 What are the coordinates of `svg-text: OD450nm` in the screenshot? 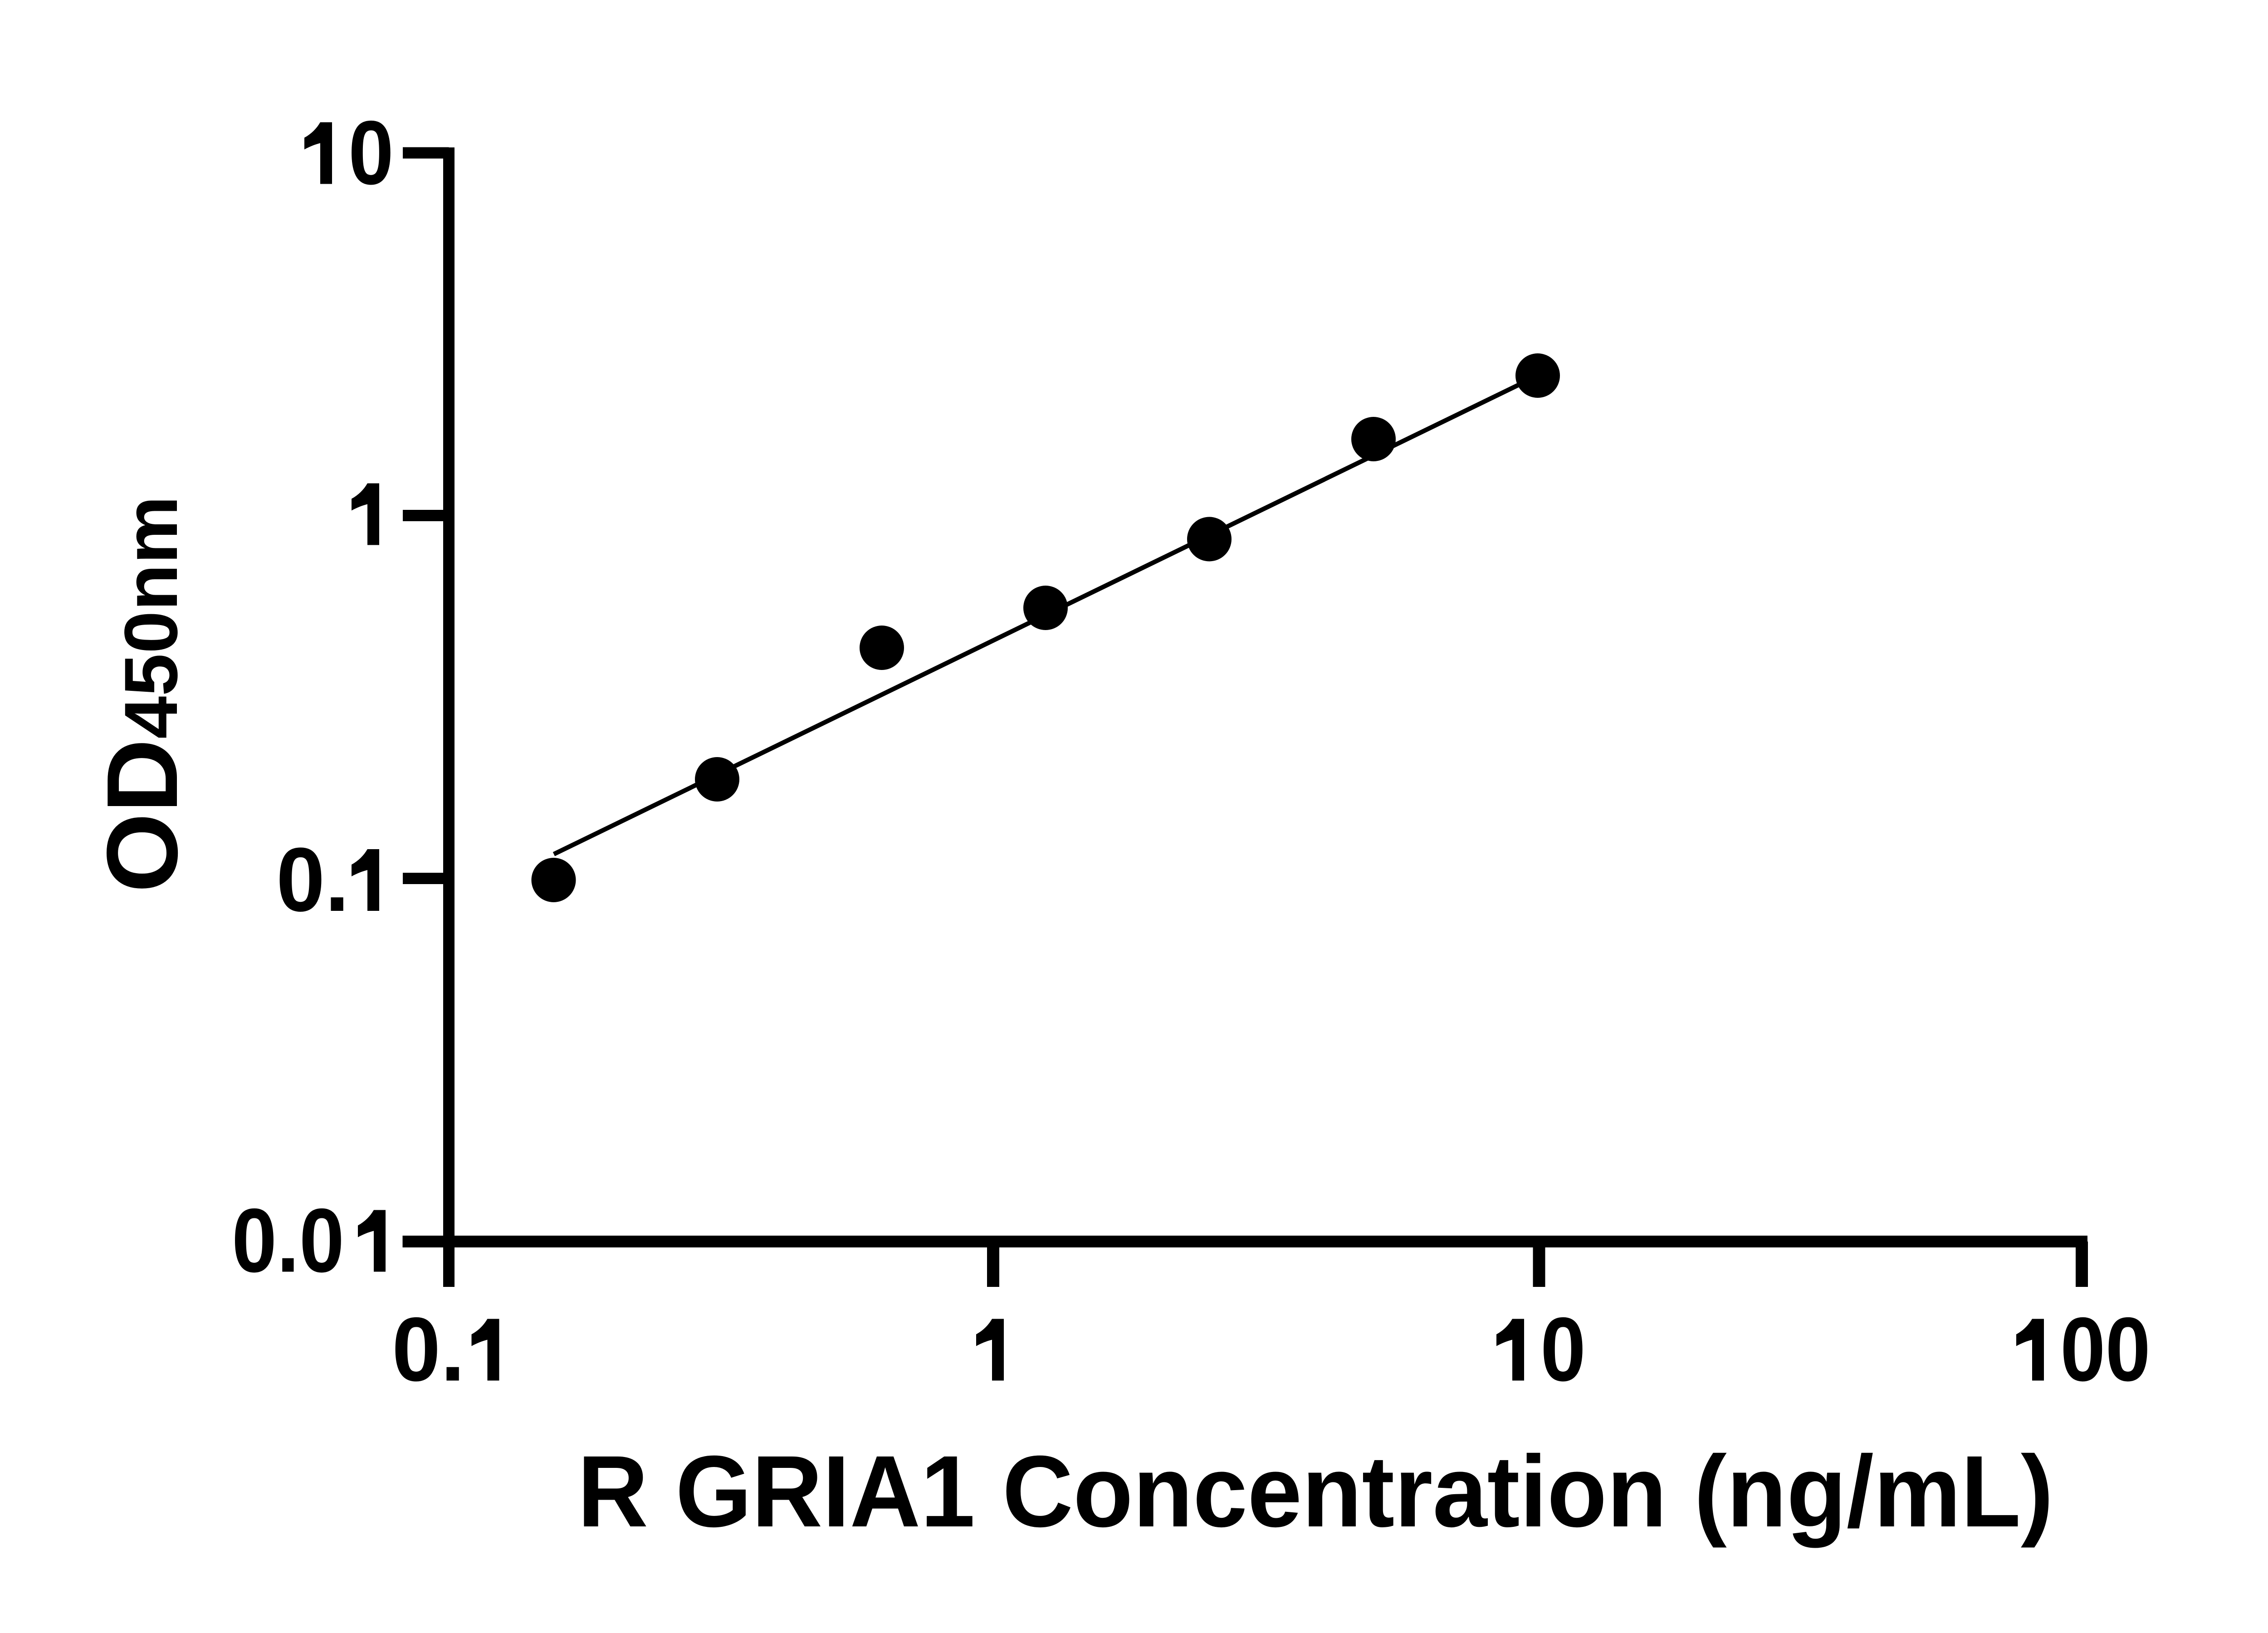 It's located at (143, 694).